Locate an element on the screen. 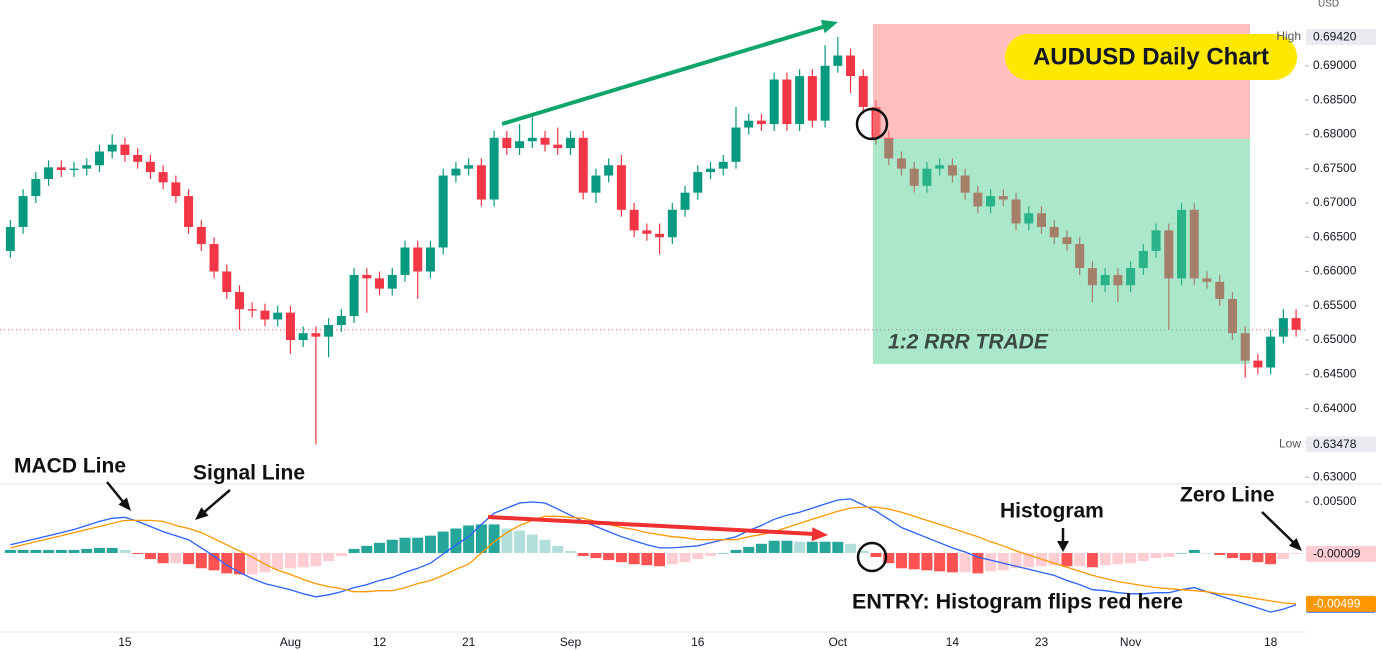  target-zone is located at coordinates (1061, 251).